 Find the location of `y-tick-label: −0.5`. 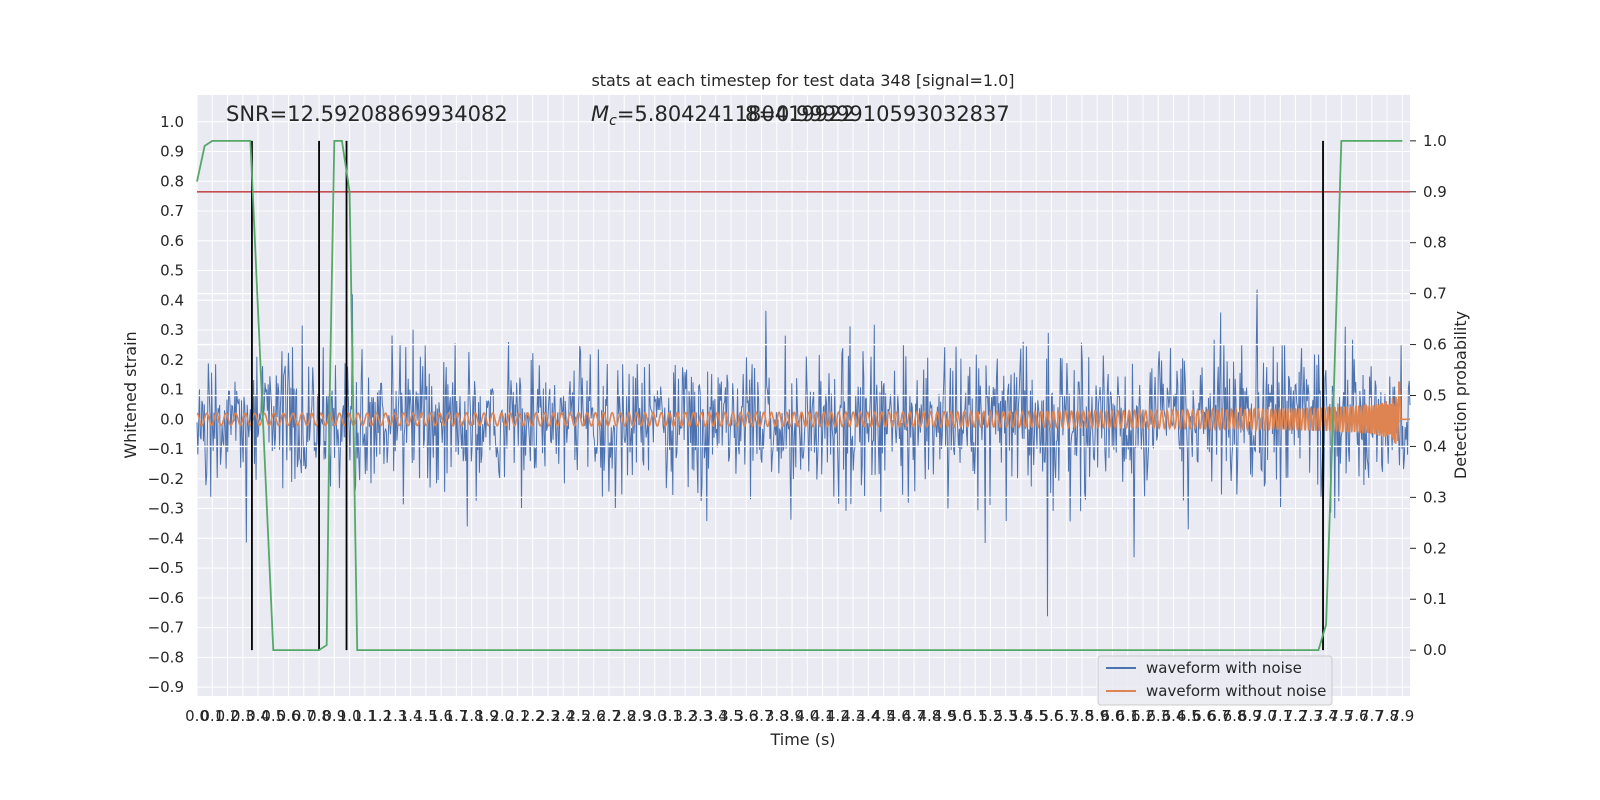

y-tick-label: −0.5 is located at coordinates (166, 568).